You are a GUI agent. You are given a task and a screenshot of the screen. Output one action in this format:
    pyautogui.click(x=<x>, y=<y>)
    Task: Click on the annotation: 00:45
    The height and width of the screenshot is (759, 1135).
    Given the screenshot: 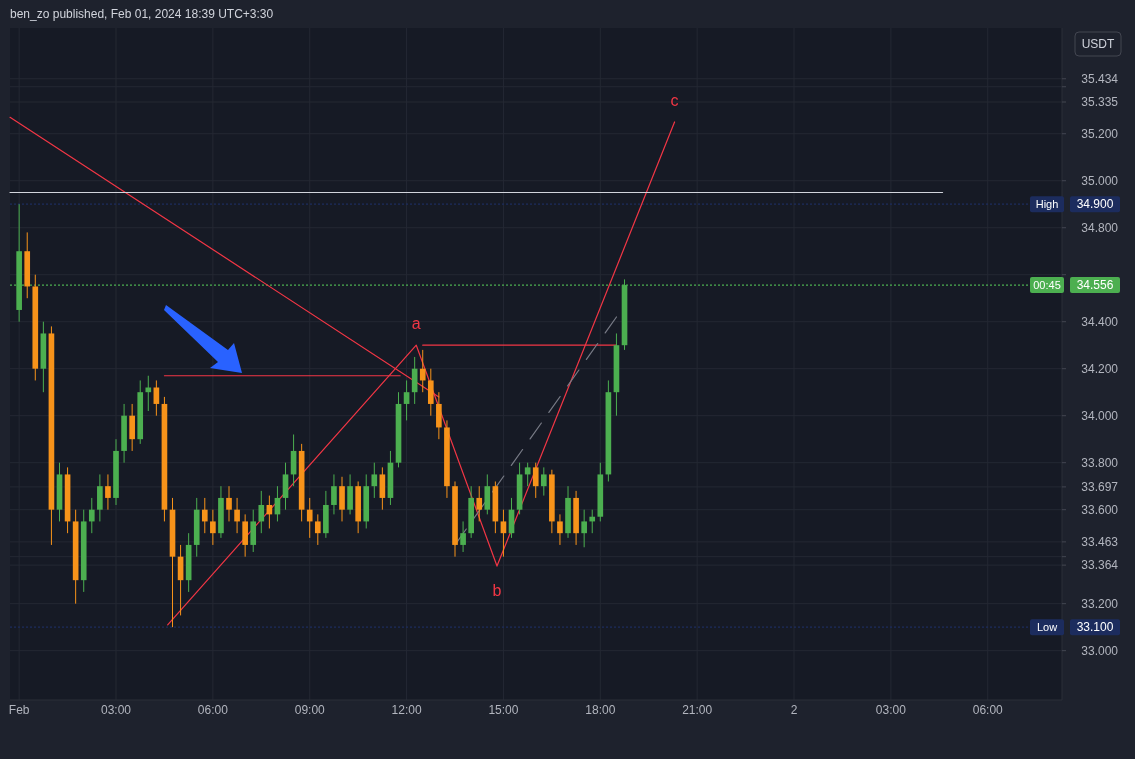 What is the action you would take?
    pyautogui.click(x=1047, y=285)
    